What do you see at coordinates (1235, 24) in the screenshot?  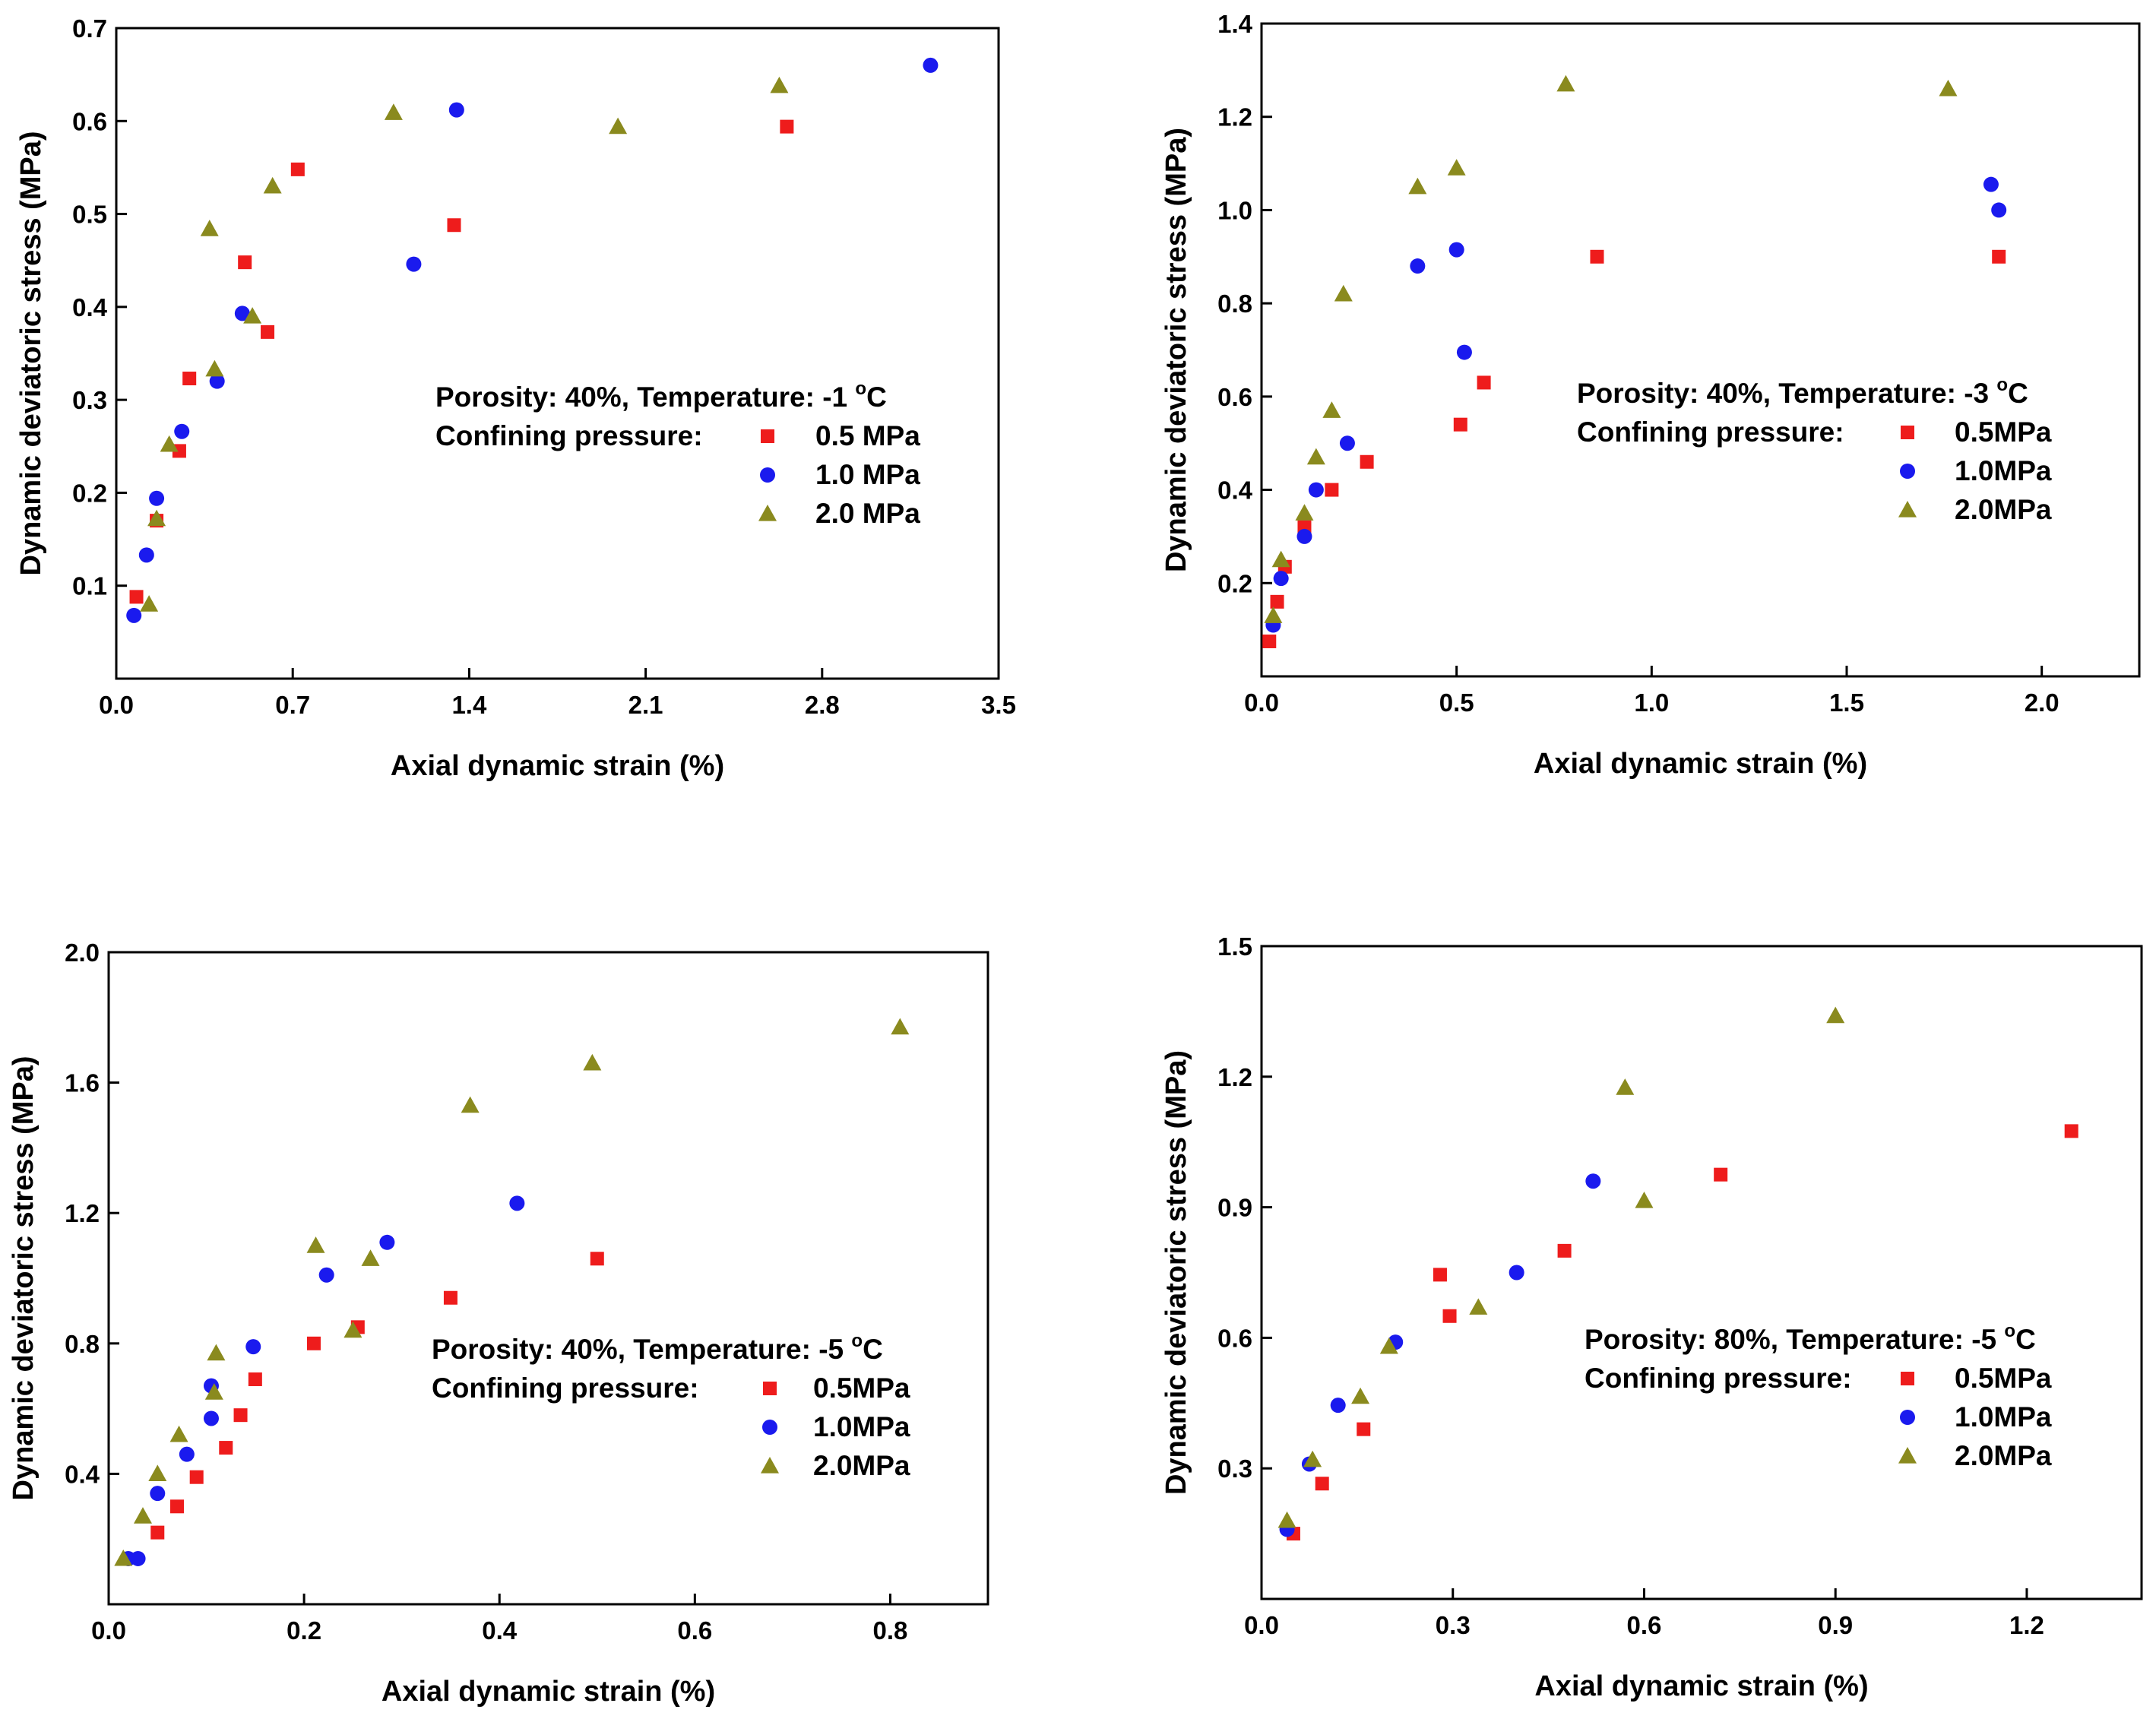 I see `y-tick-label: 1.4` at bounding box center [1235, 24].